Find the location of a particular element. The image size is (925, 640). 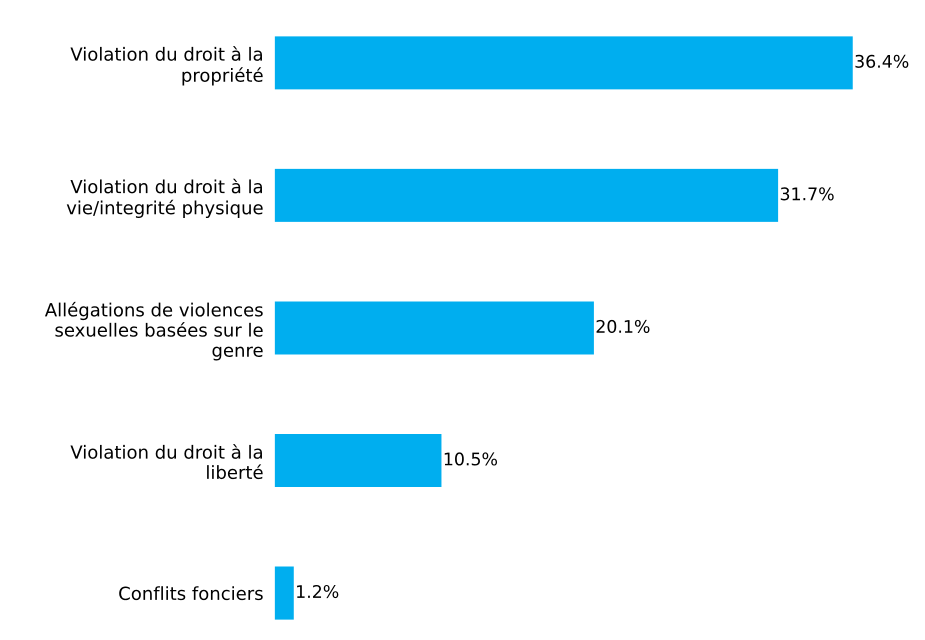

y-tick-label: Conflits fonciers is located at coordinates (191, 593).